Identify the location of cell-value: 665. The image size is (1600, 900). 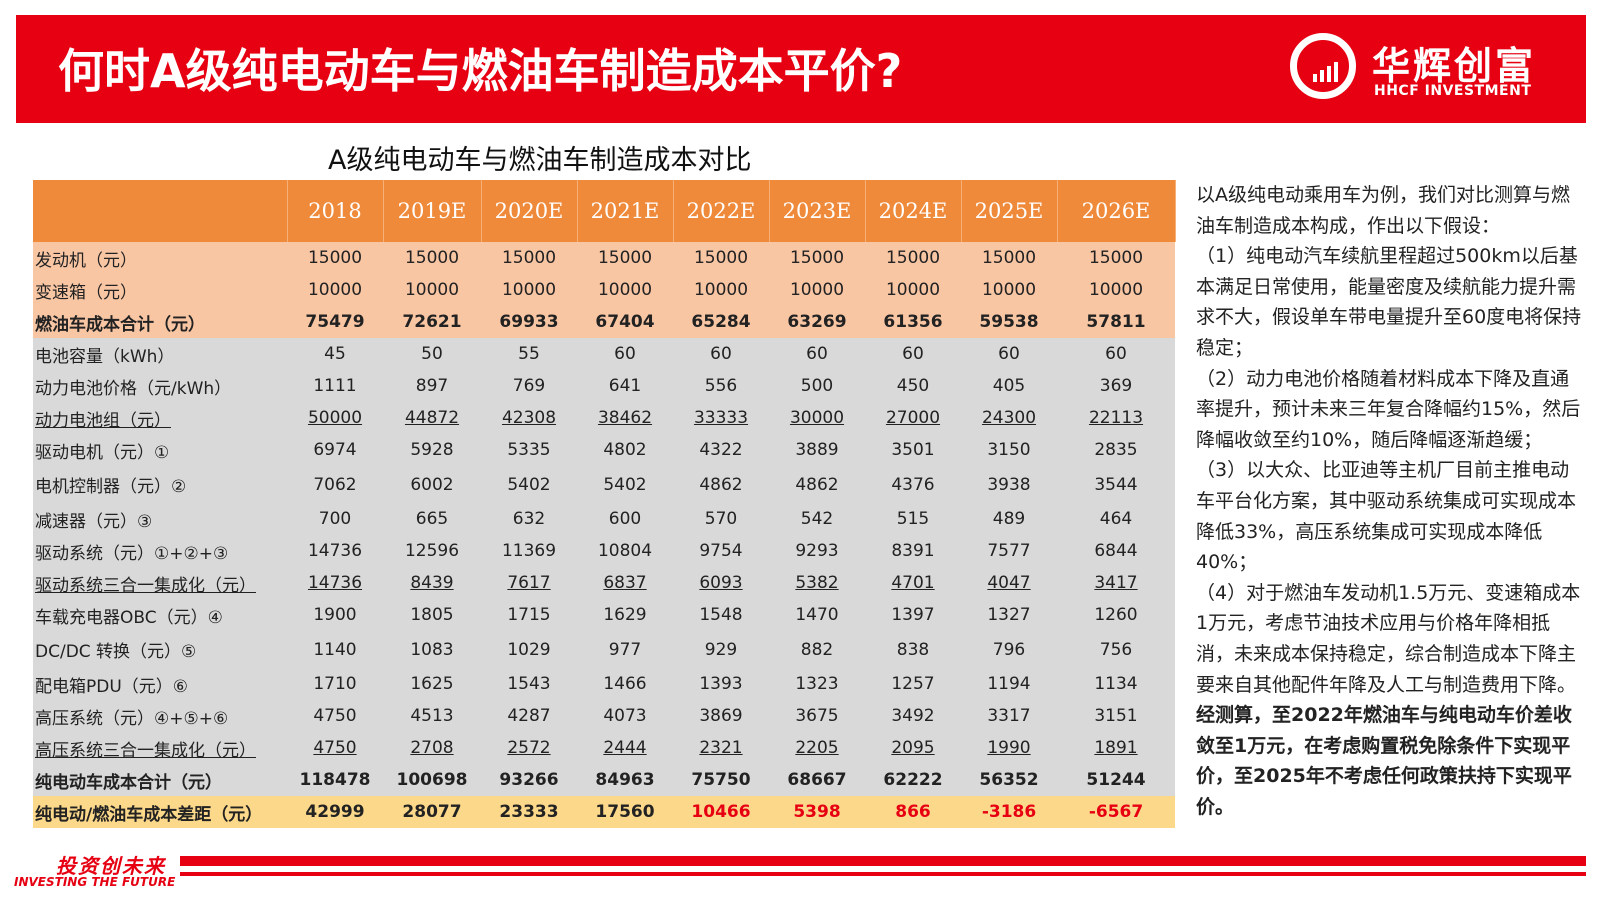
(432, 519).